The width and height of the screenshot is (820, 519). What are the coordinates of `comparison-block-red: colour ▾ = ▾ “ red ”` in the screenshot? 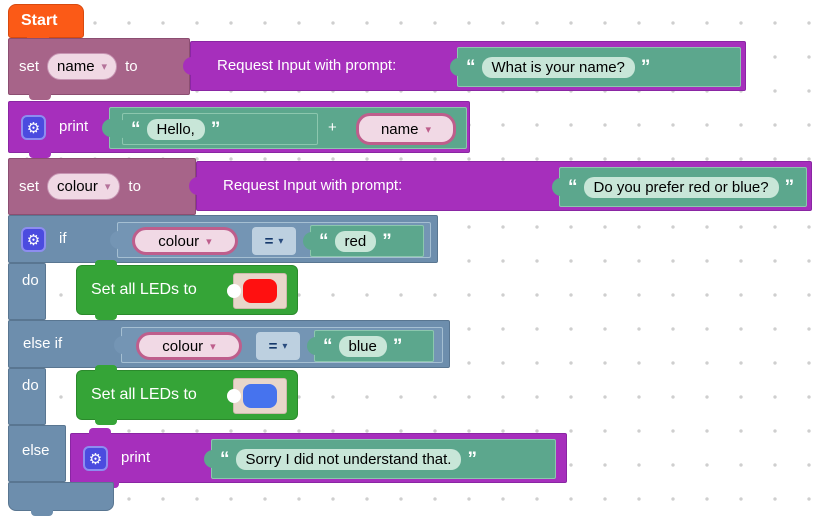 It's located at (270, 240).